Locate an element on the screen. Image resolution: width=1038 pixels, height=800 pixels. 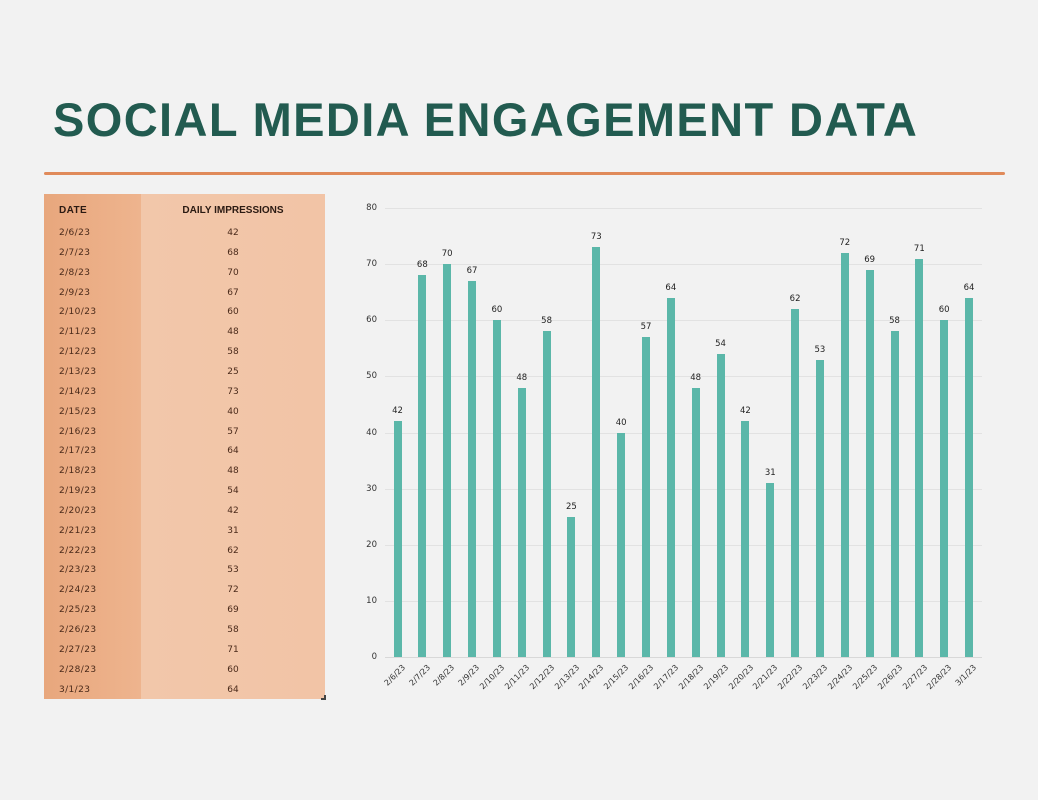
y-axis-tick-label: 0 is located at coordinates (374, 657).